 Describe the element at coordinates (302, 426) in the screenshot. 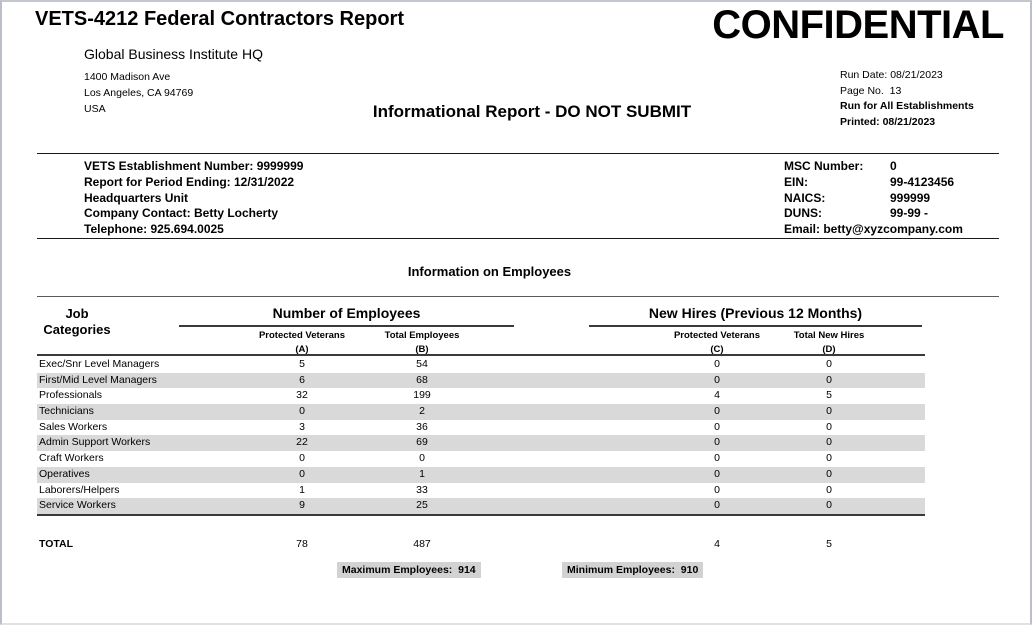

I see `value-cell-a: 3` at that location.